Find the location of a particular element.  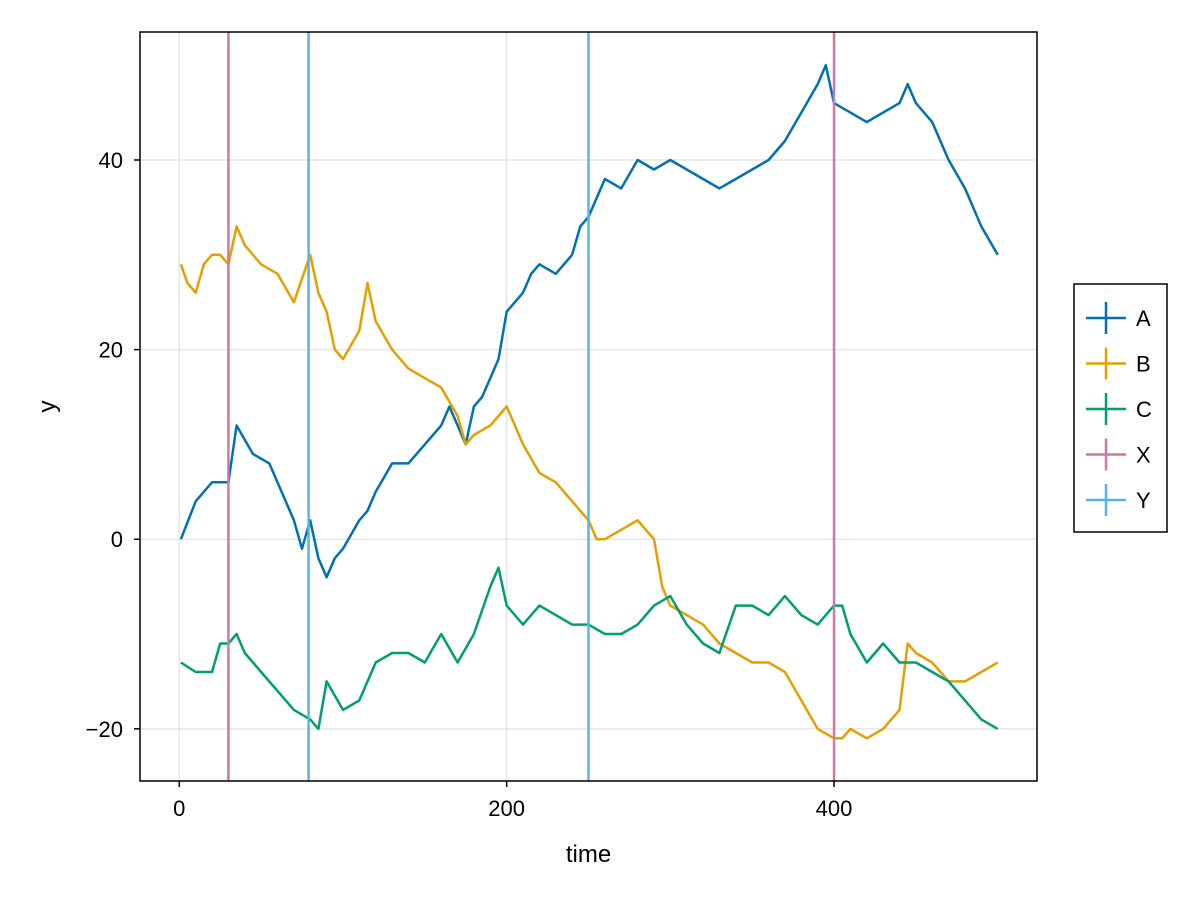

legend-label-b: B is located at coordinates (1143, 364).